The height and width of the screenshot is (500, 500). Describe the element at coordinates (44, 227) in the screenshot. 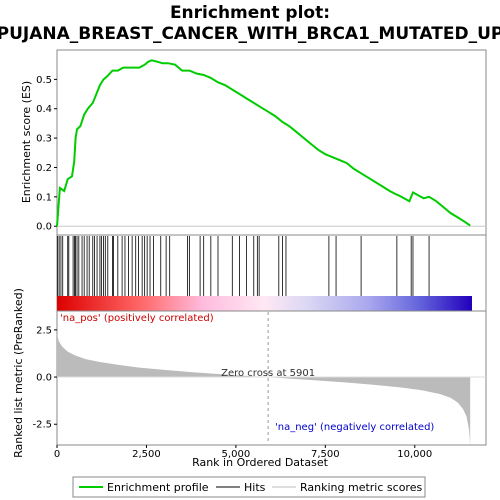

I see `es-ytick-label: 0.0` at that location.